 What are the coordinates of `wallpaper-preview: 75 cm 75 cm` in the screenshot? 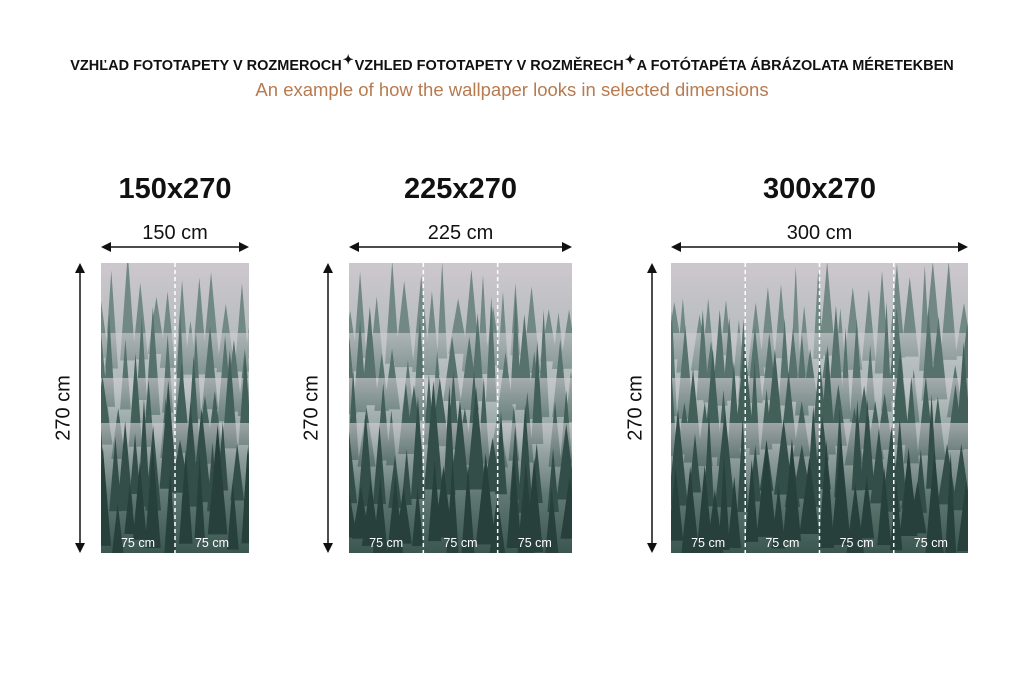 It's located at (175, 408).